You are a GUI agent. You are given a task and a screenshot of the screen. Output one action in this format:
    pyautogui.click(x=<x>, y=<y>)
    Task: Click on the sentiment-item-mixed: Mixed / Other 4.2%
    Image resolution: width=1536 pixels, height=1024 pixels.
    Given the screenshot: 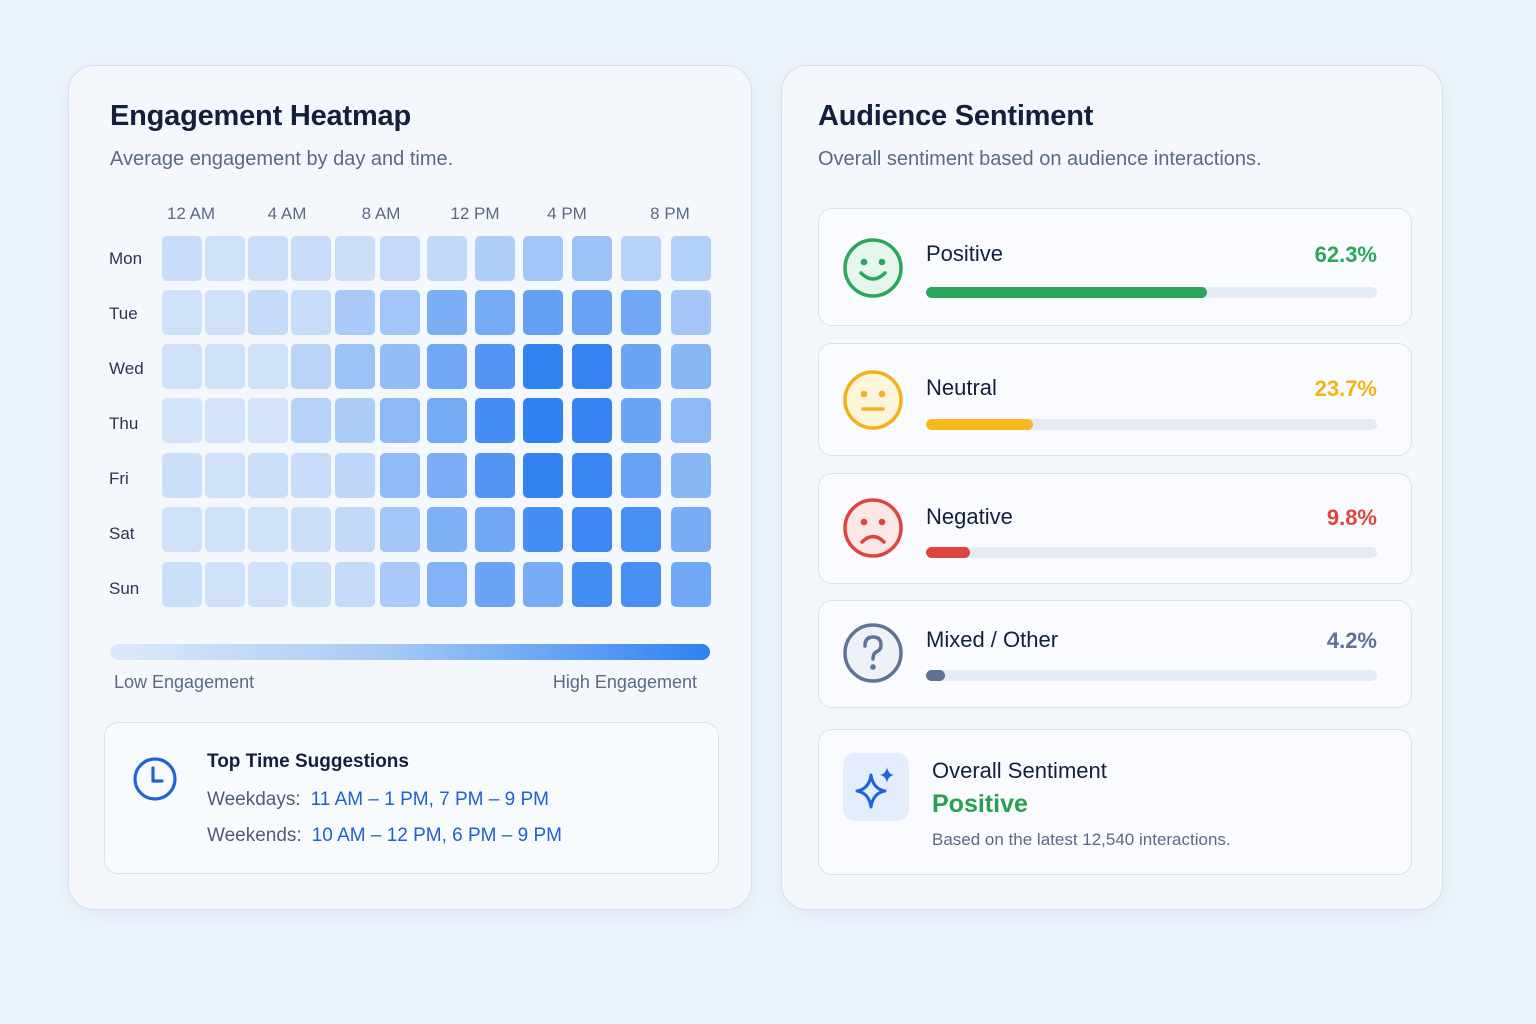 What is the action you would take?
    pyautogui.click(x=1115, y=654)
    